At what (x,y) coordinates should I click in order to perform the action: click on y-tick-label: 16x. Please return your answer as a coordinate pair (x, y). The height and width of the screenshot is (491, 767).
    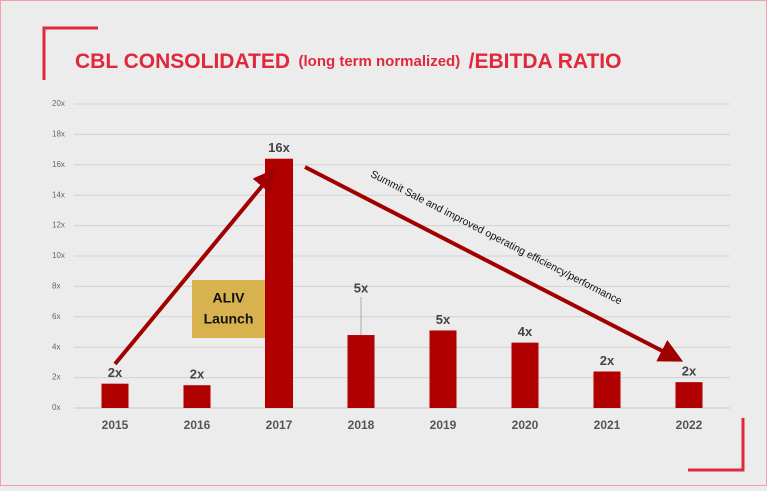
    Looking at the image, I should click on (58, 164).